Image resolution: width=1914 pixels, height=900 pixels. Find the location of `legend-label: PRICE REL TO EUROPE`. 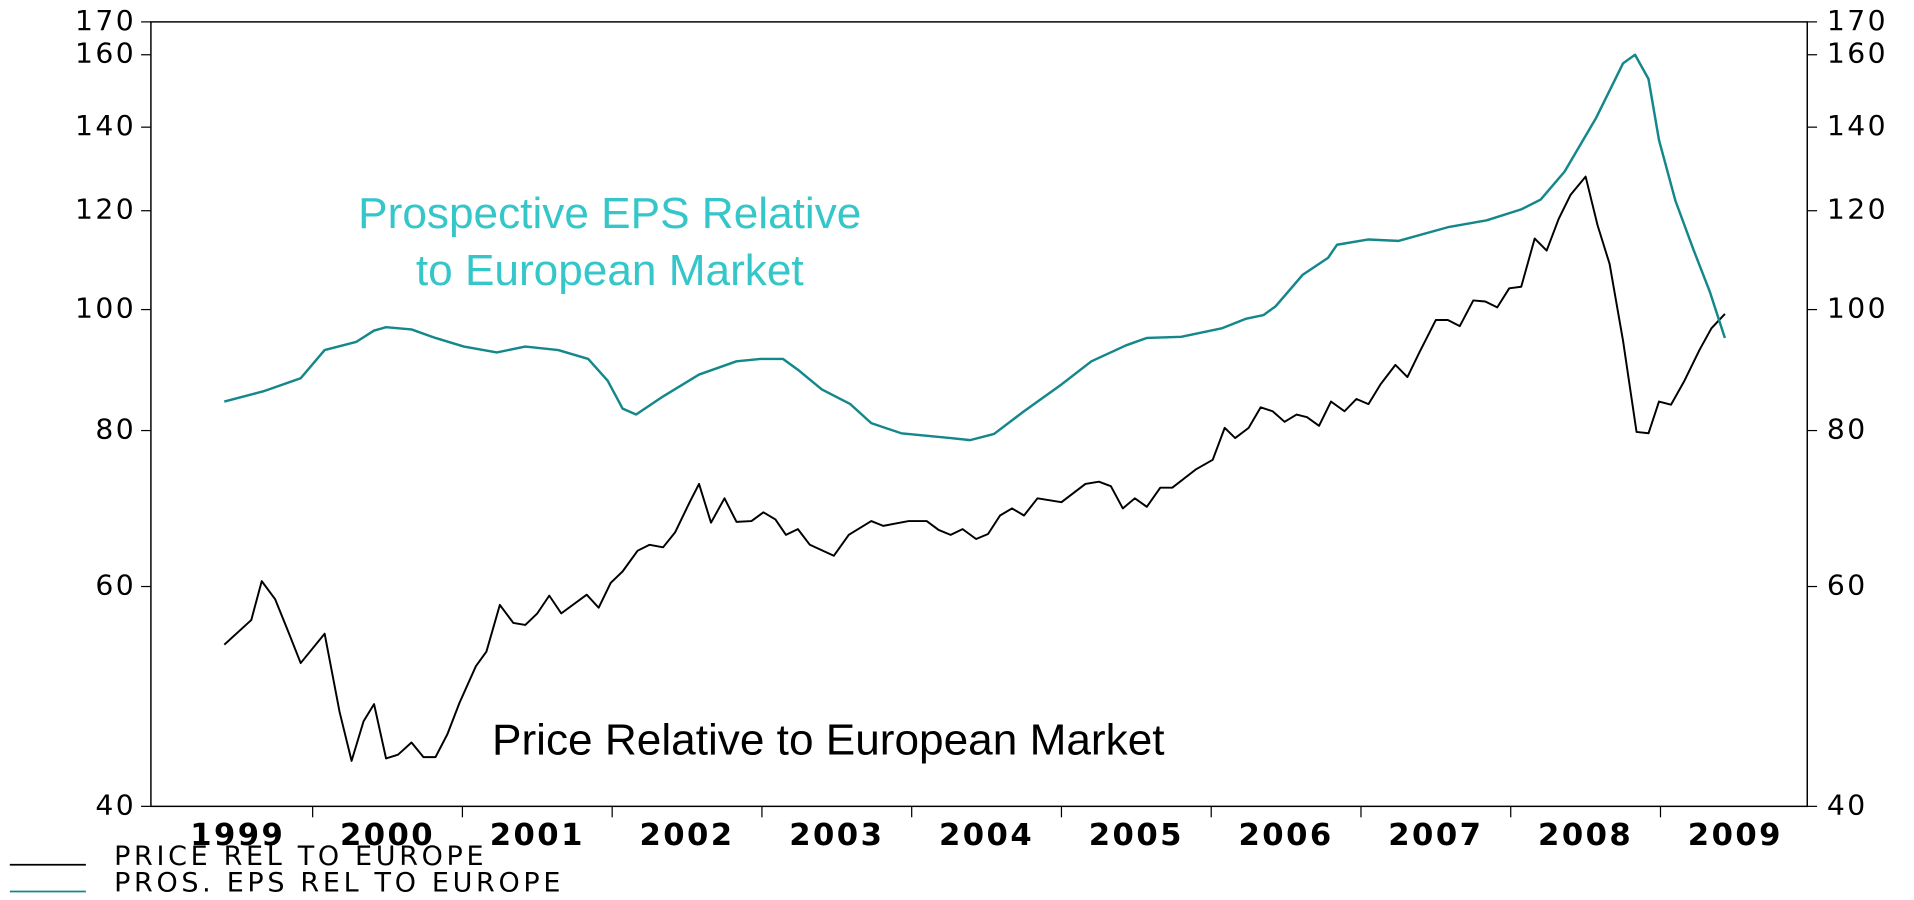

legend-label: PRICE REL TO EUROPE is located at coordinates (300, 856).